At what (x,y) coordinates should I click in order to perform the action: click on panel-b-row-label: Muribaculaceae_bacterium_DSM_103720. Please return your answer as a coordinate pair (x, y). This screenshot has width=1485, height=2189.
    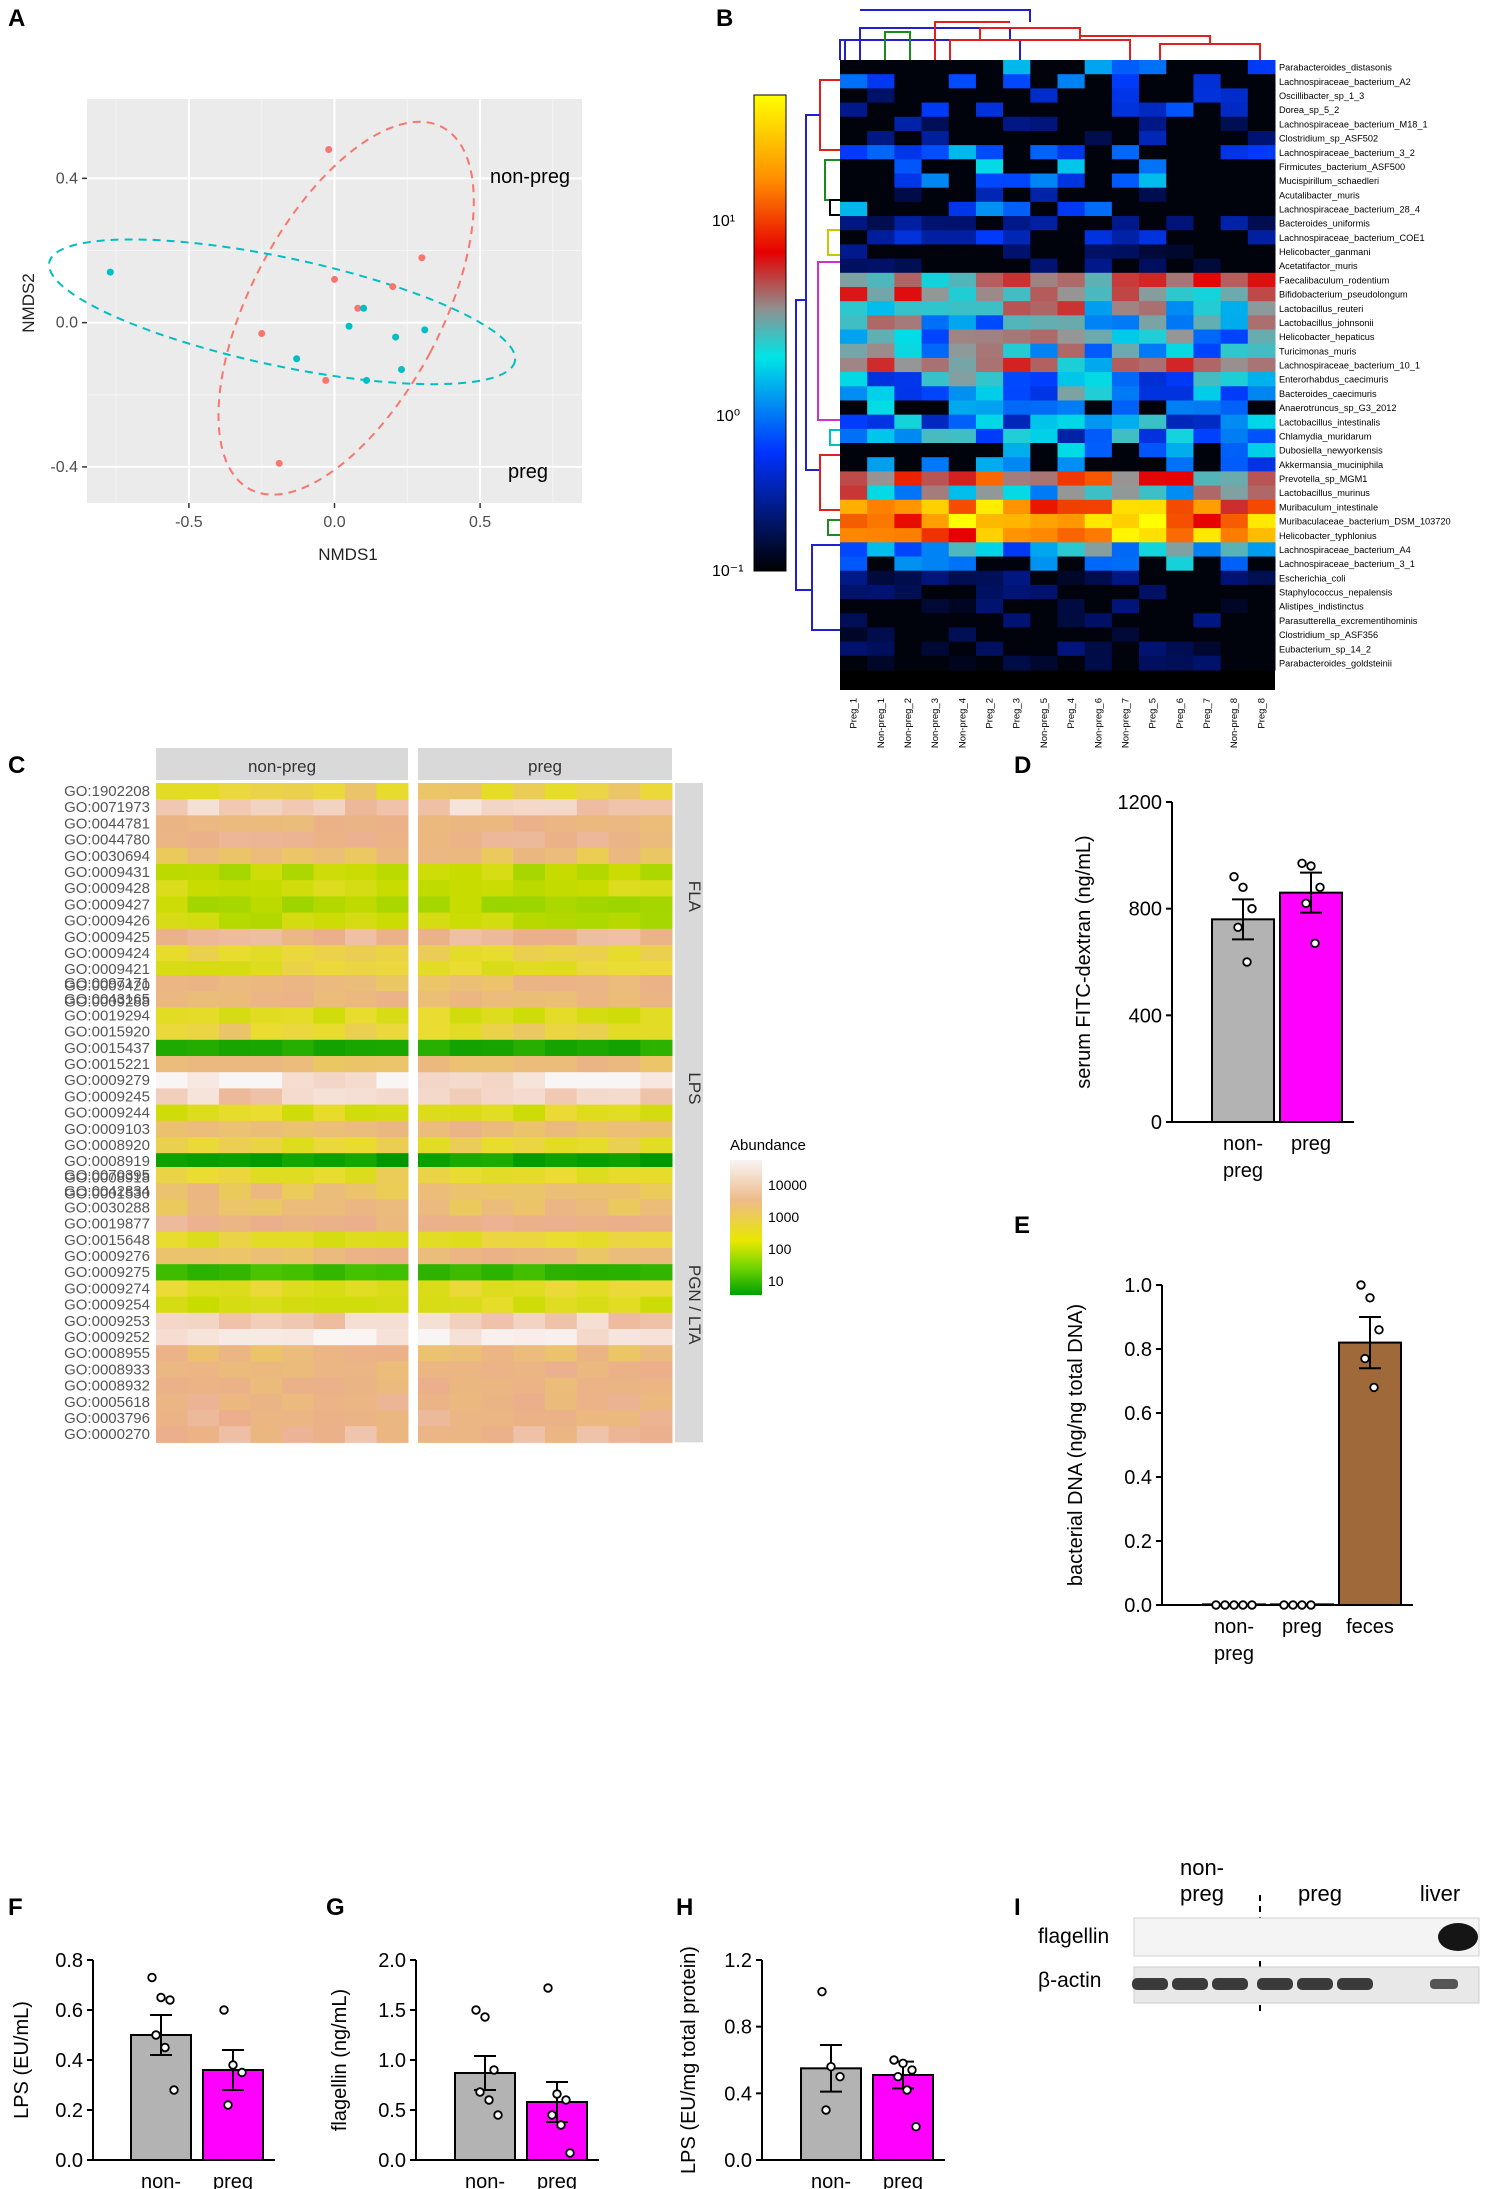
    Looking at the image, I should click on (1365, 522).